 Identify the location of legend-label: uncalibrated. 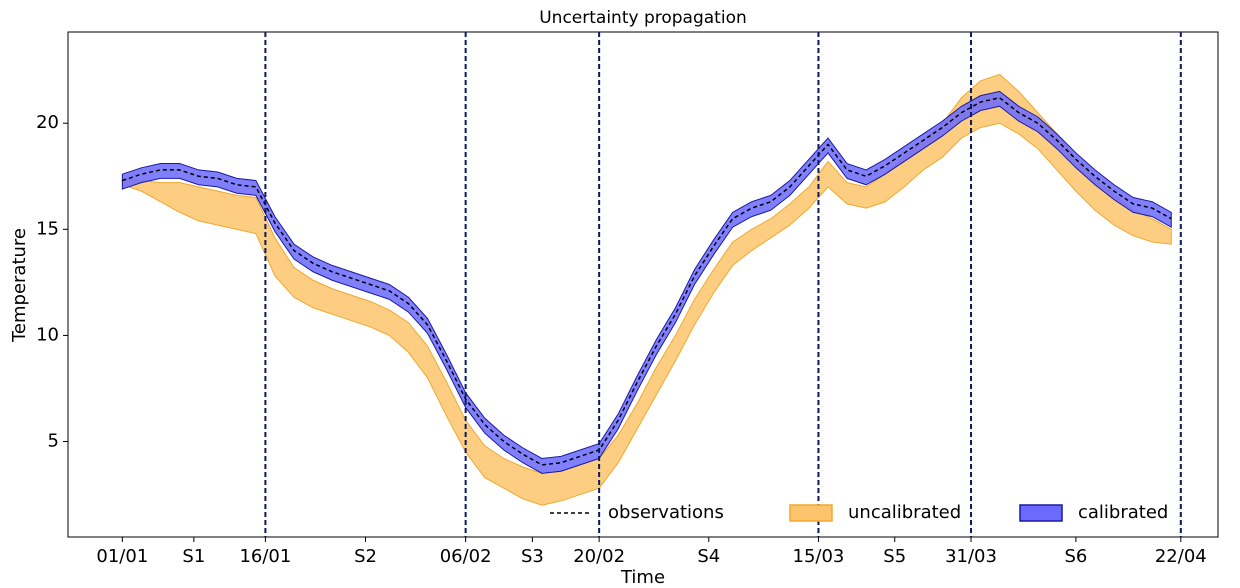
(904, 512).